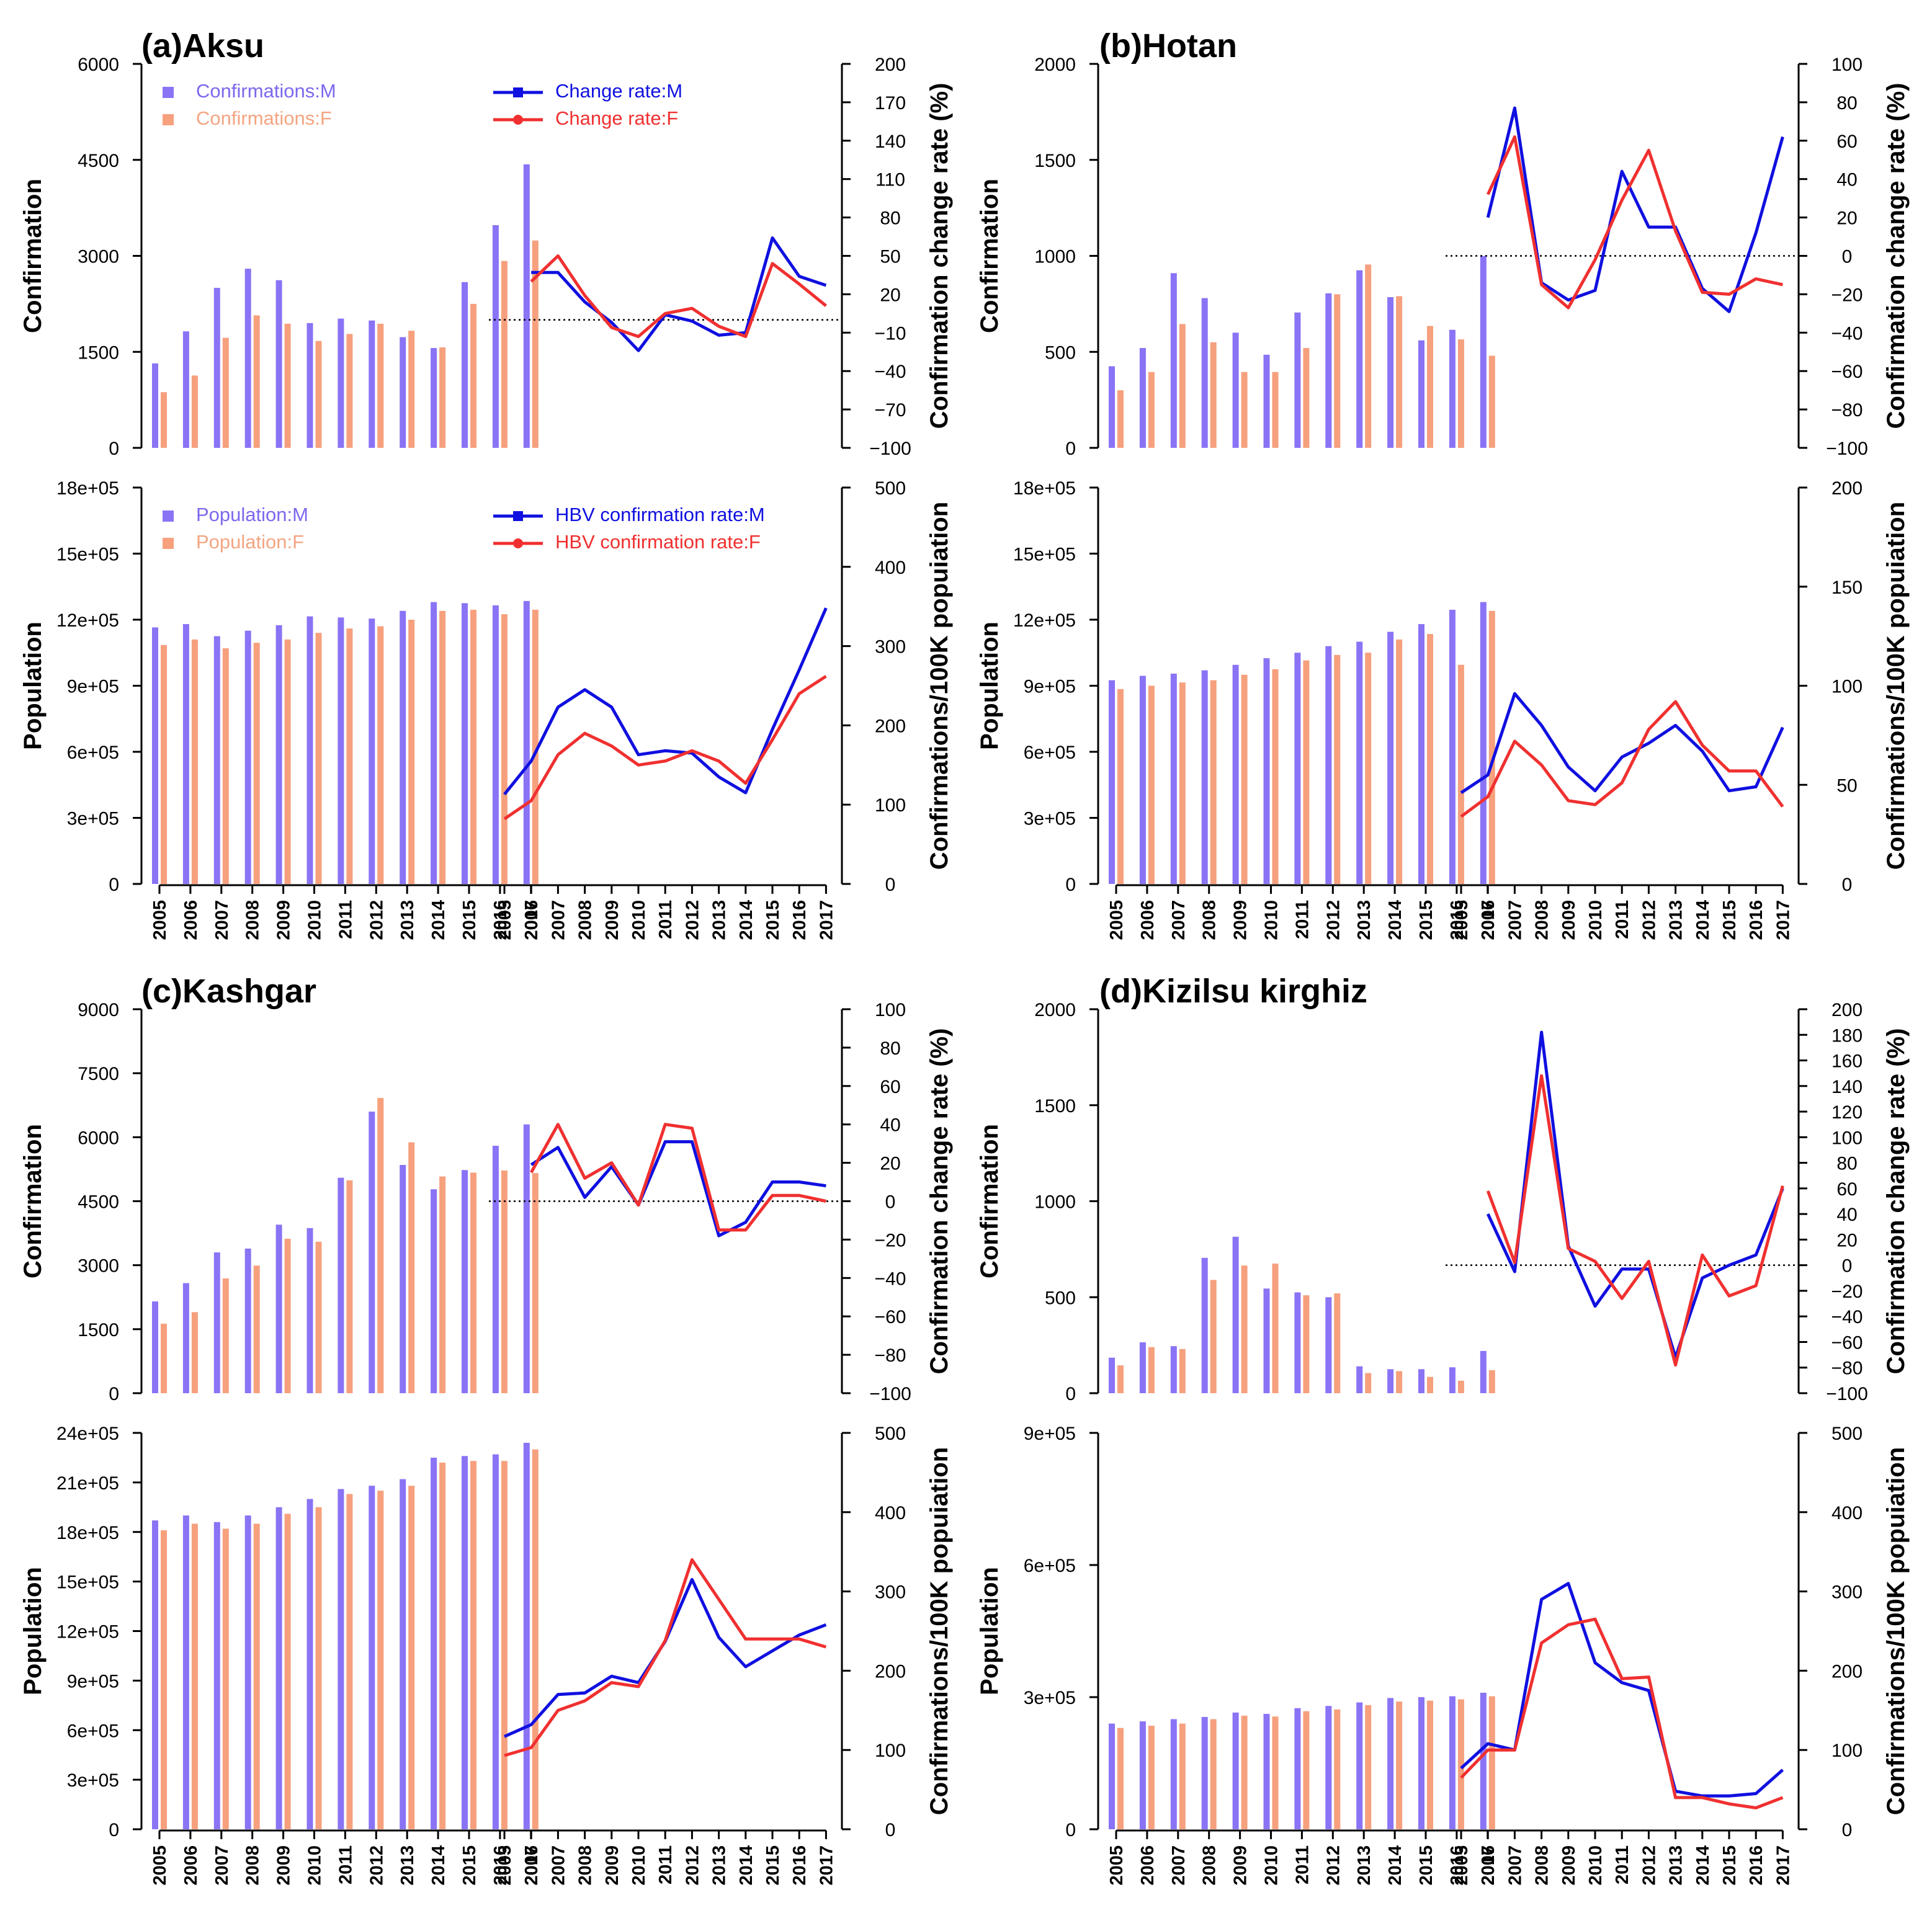 This screenshot has width=1932, height=1913. Describe the element at coordinates (1846, 1215) in the screenshot. I see `right-axis-tick-label: 40` at that location.